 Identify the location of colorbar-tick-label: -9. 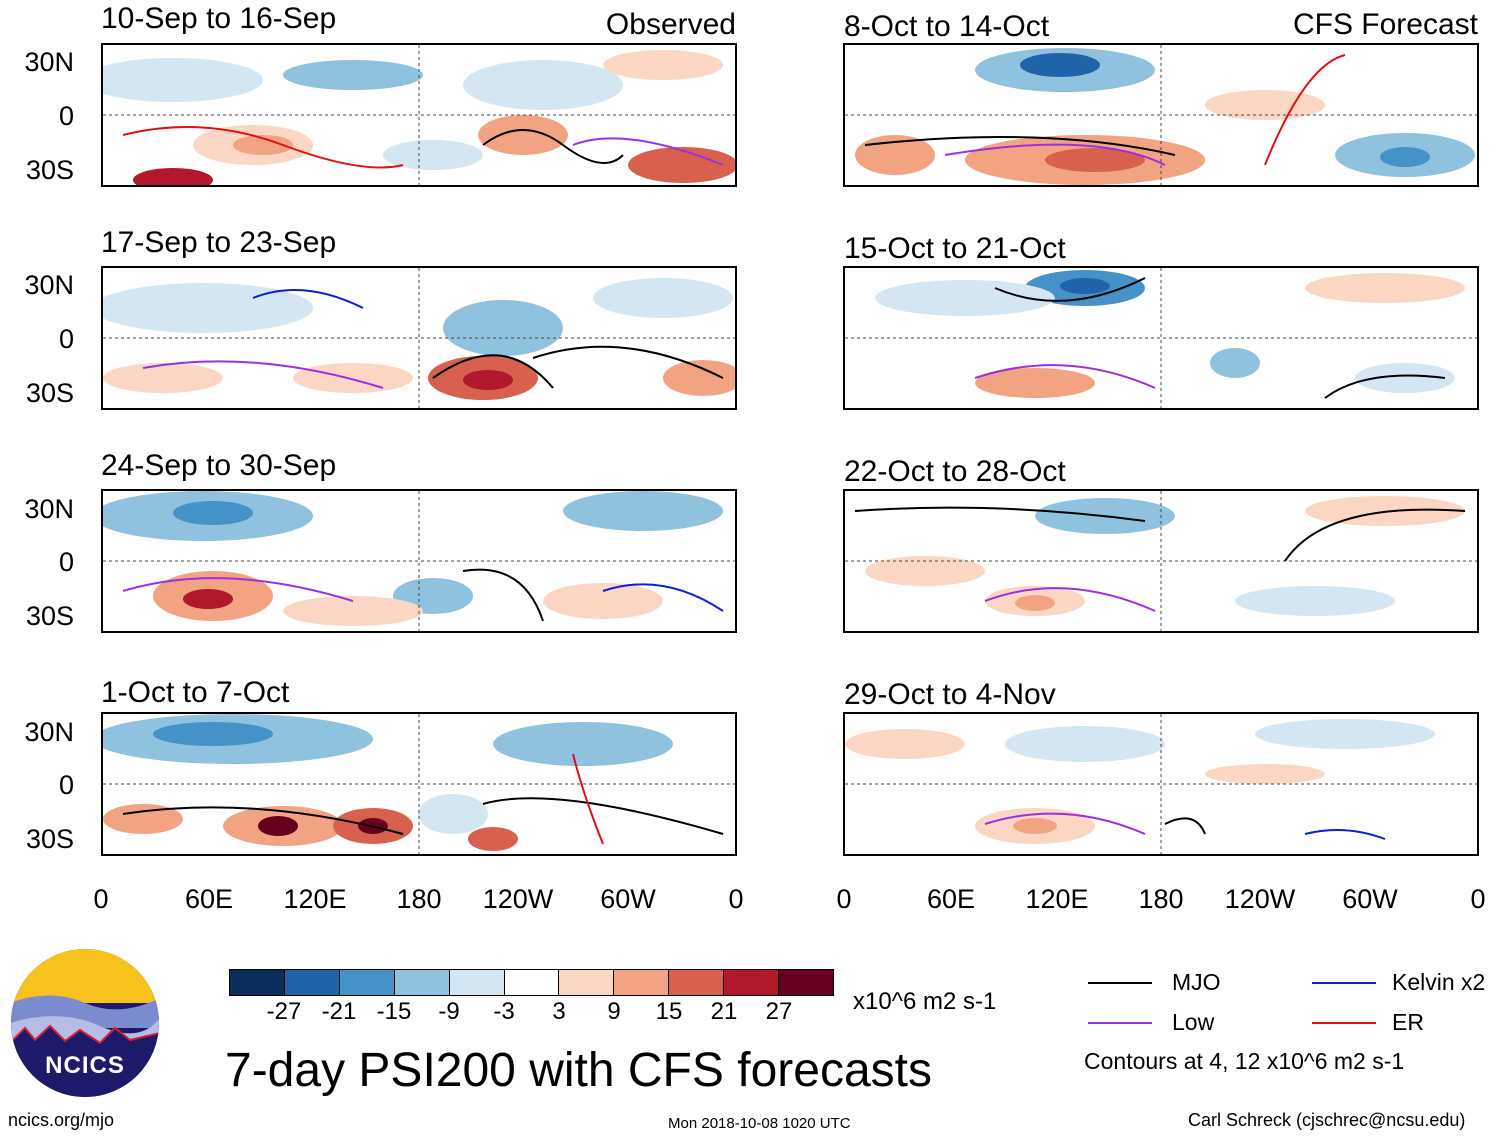
(449, 1011).